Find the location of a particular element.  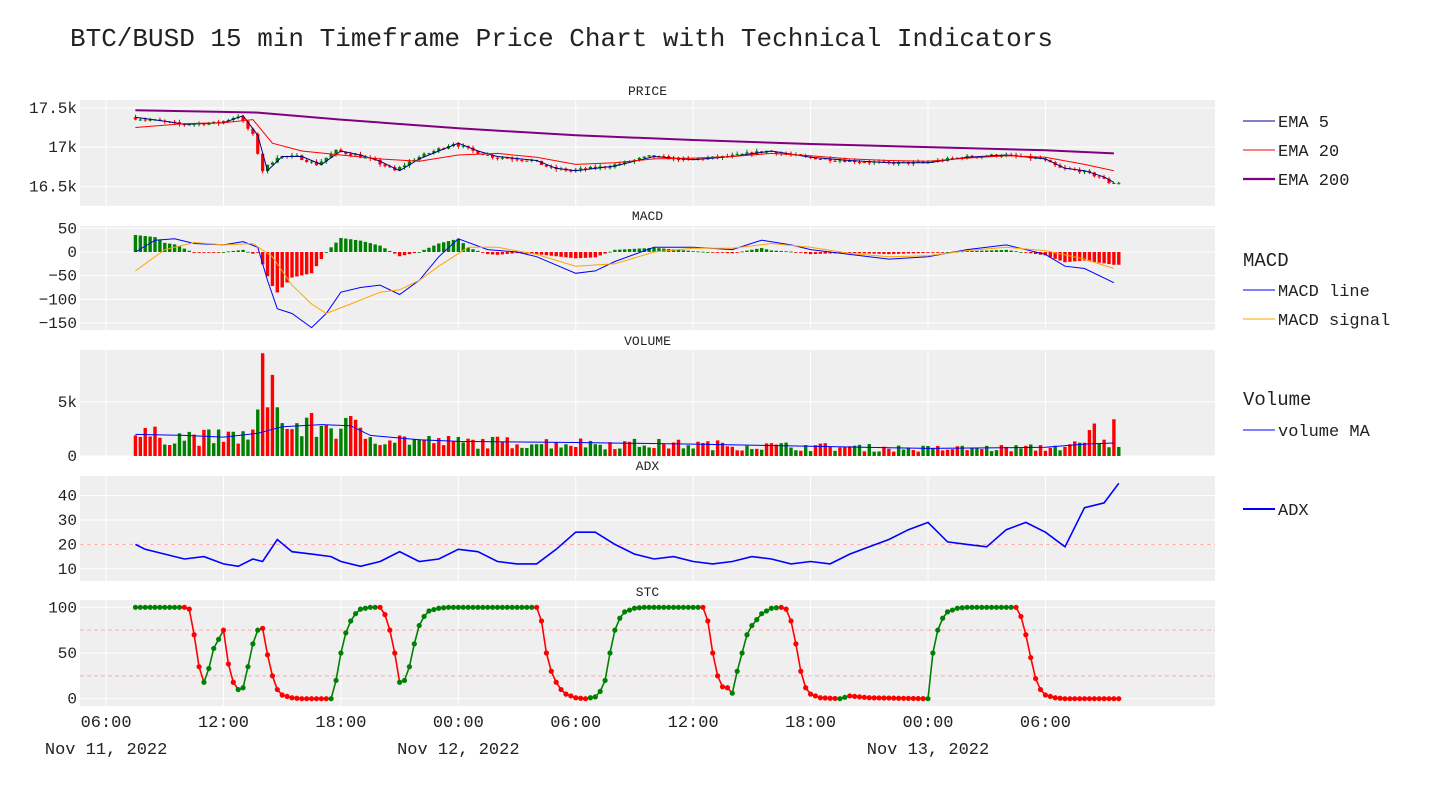

series-macd-line is located at coordinates (625, 283).